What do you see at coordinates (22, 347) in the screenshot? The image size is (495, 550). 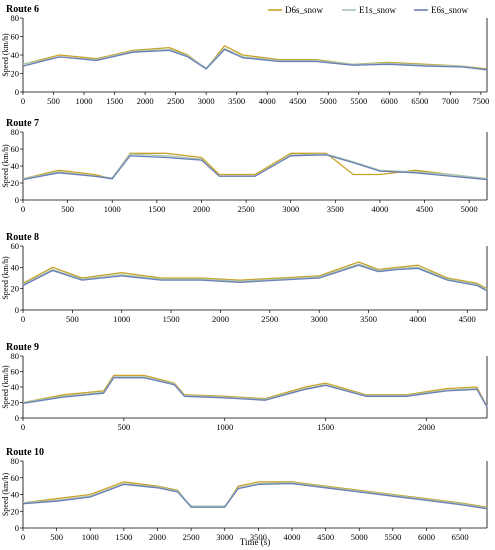 I see `chart-title: Route 9` at bounding box center [22, 347].